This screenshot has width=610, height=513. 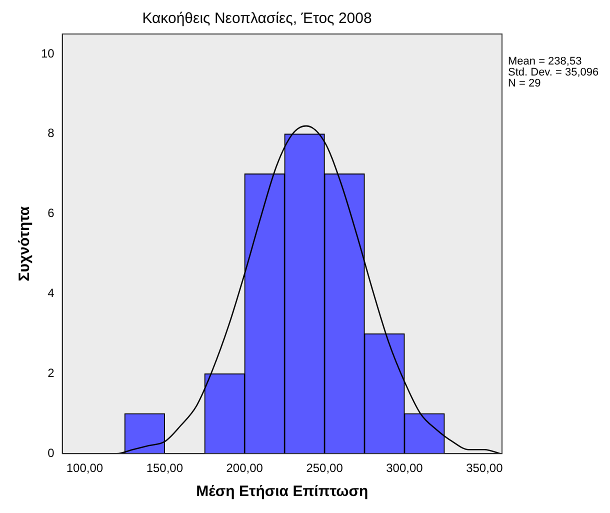 I want to click on y-tick-label: 8, so click(x=51, y=133).